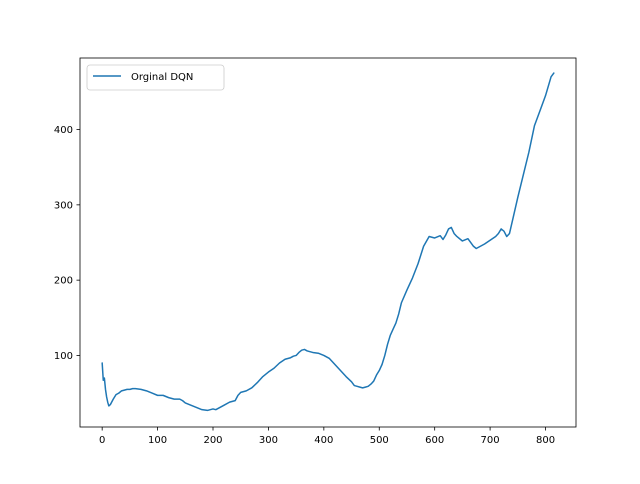 This screenshot has width=640, height=484. I want to click on y-tick-label: 100, so click(63, 356).